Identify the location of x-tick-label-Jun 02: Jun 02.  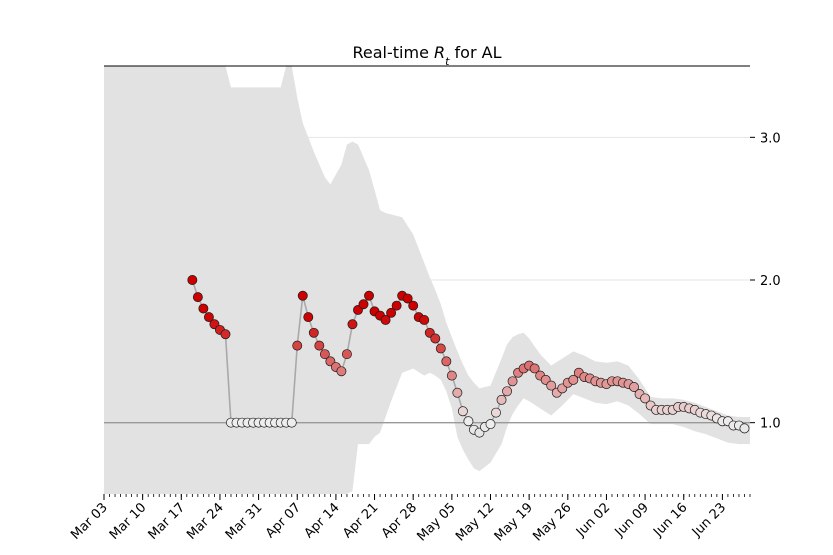
(593, 520).